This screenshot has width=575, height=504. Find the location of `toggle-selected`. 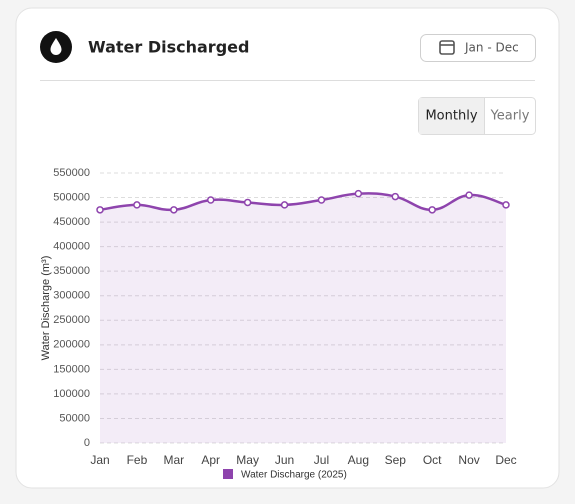

toggle-selected is located at coordinates (451, 116).